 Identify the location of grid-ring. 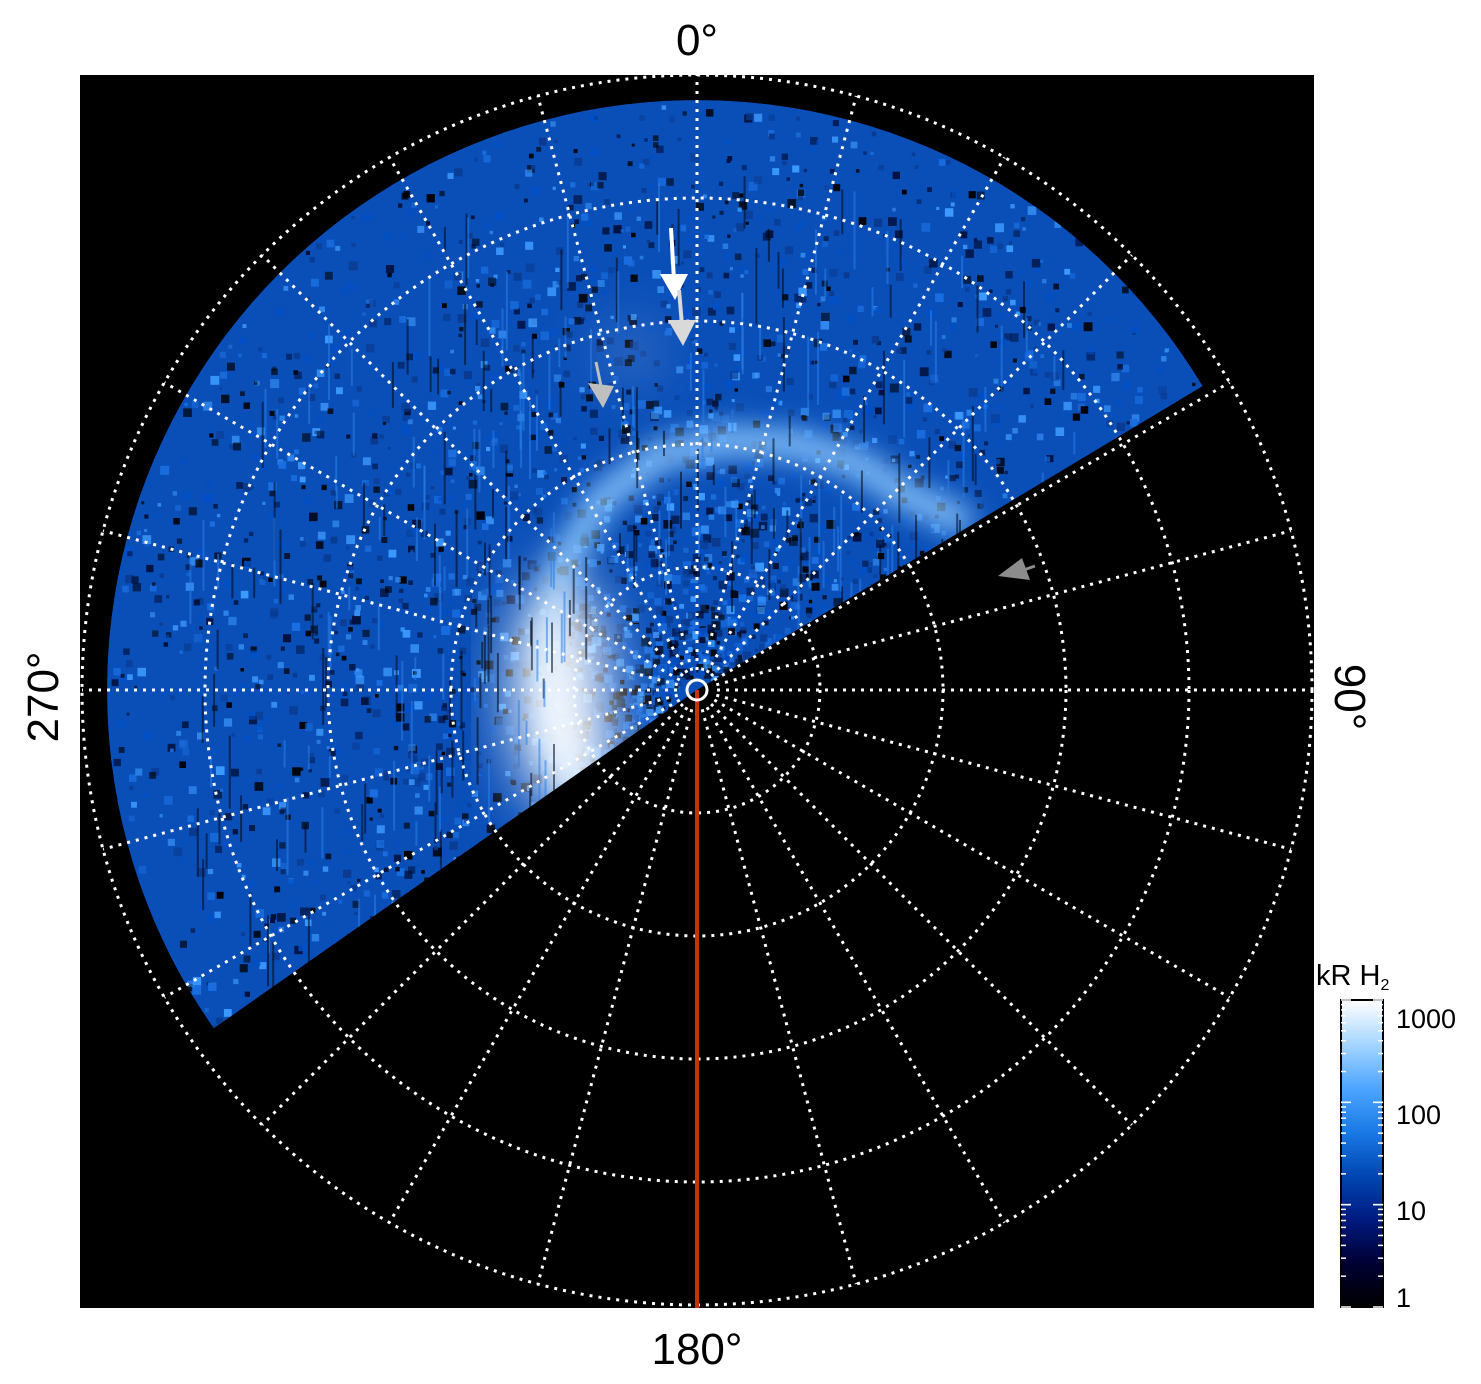
(697, 690).